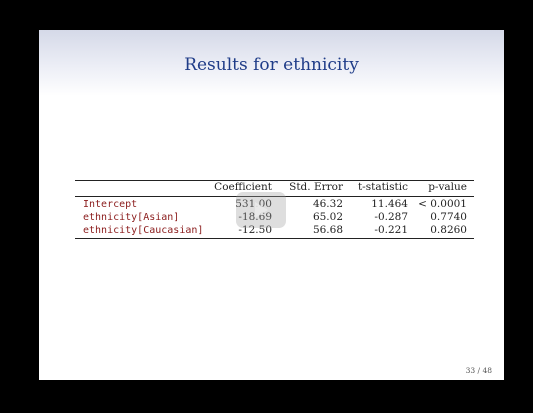 This screenshot has height=413, width=533. Describe the element at coordinates (448, 217) in the screenshot. I see `cell-p-value: 0.7740` at that location.